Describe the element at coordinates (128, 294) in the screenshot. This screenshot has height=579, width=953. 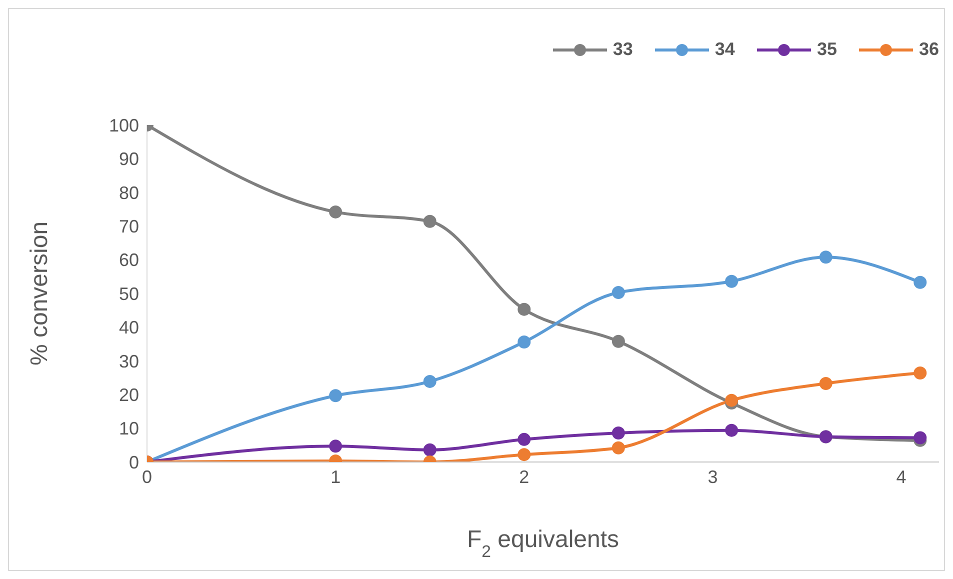
I see `y-tick-label: 50` at that location.